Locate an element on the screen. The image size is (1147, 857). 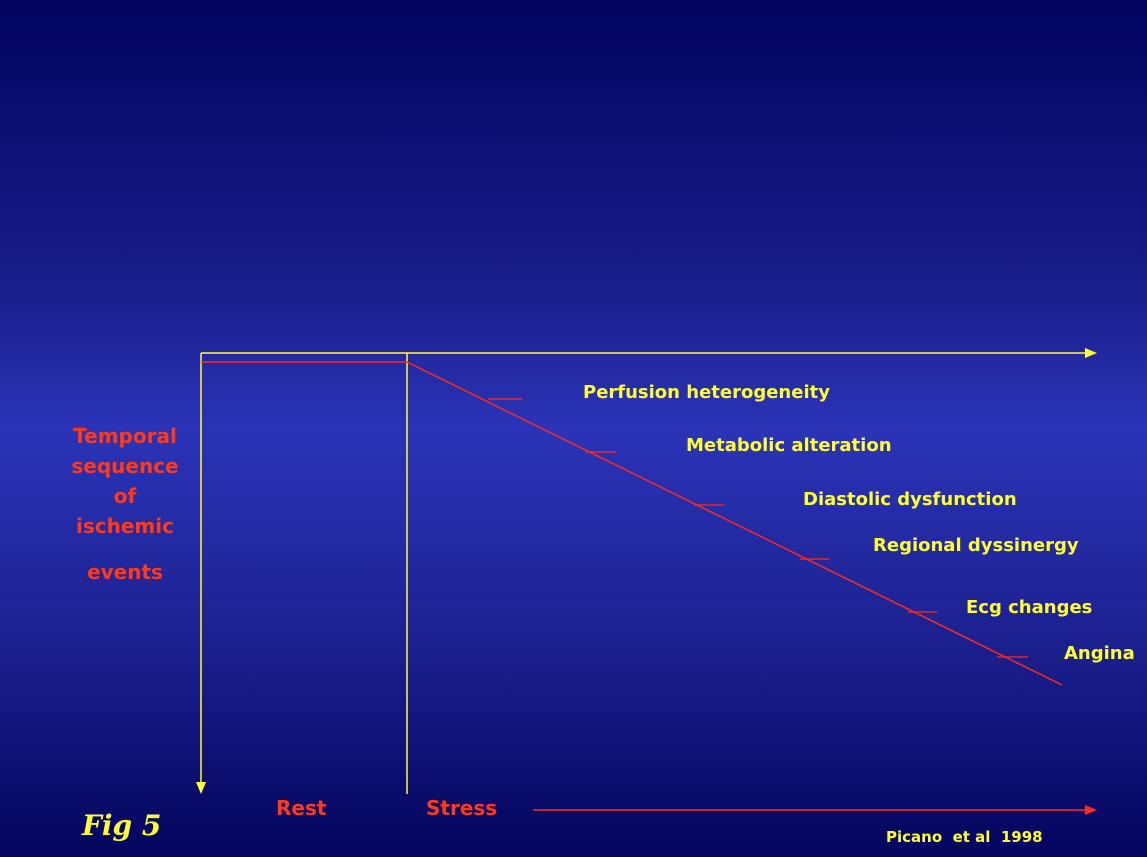
figure-label: Fig 5 is located at coordinates (122, 825).